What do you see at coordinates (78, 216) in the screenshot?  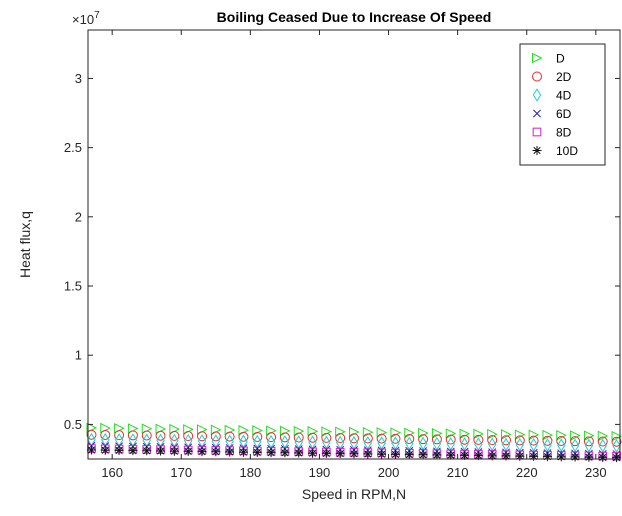 I see `y-tick-label: 2` at bounding box center [78, 216].